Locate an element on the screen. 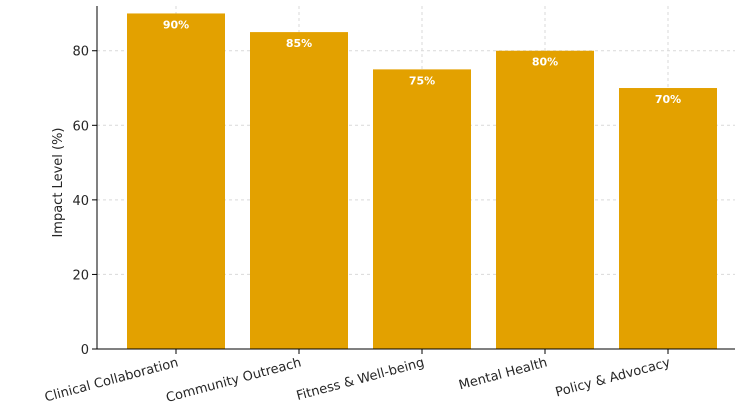 The image size is (735, 412). bar-value-label: 70% is located at coordinates (668, 99).